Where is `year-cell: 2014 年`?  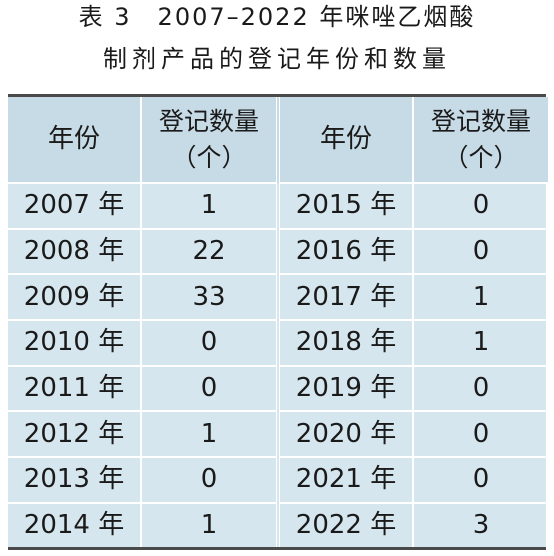 year-cell: 2014 年 is located at coordinates (75, 524).